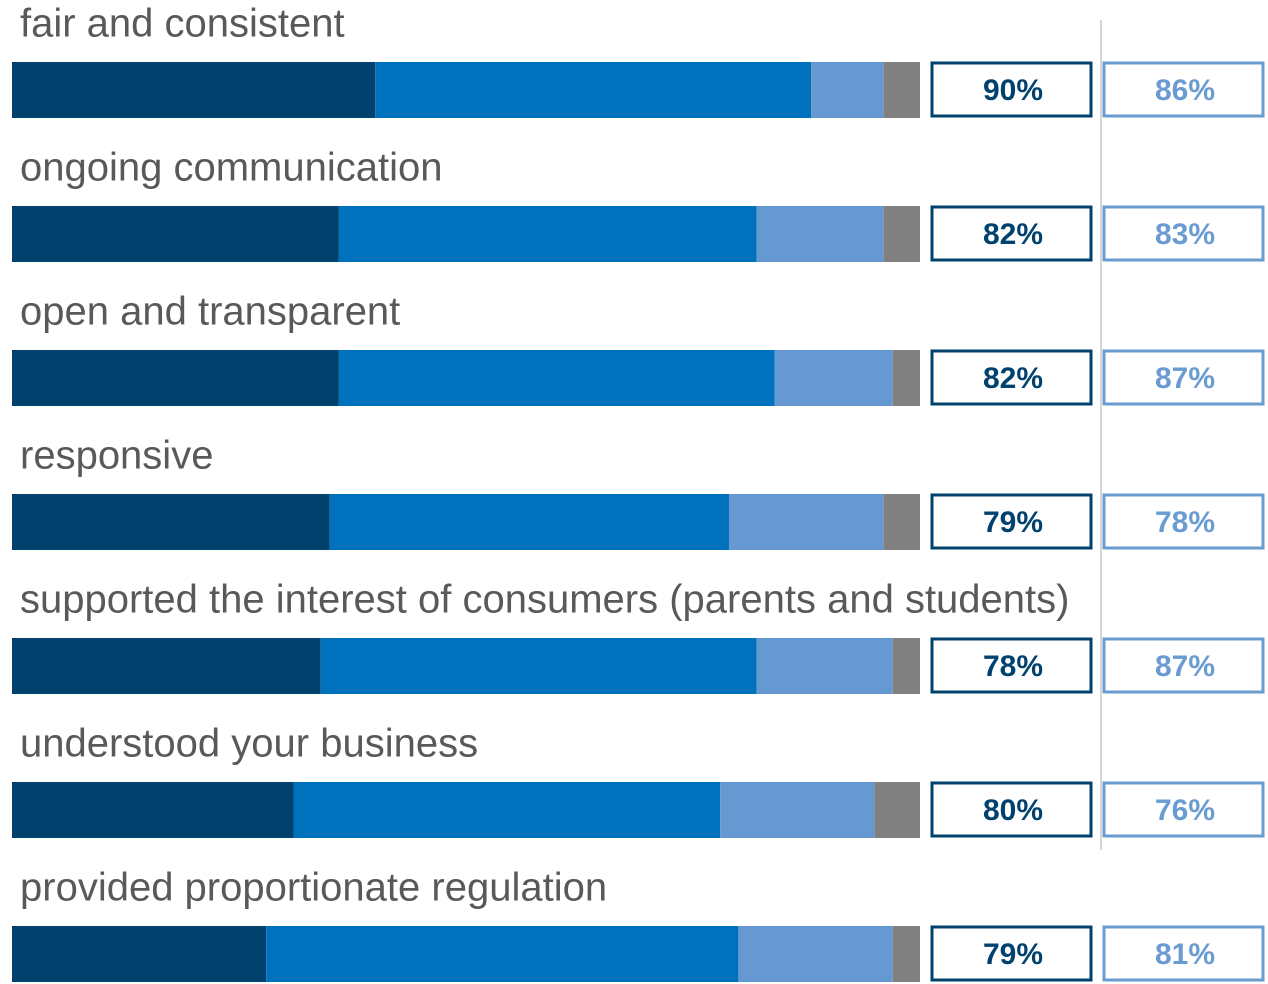  I want to click on value-label: 81%, so click(1185, 954).